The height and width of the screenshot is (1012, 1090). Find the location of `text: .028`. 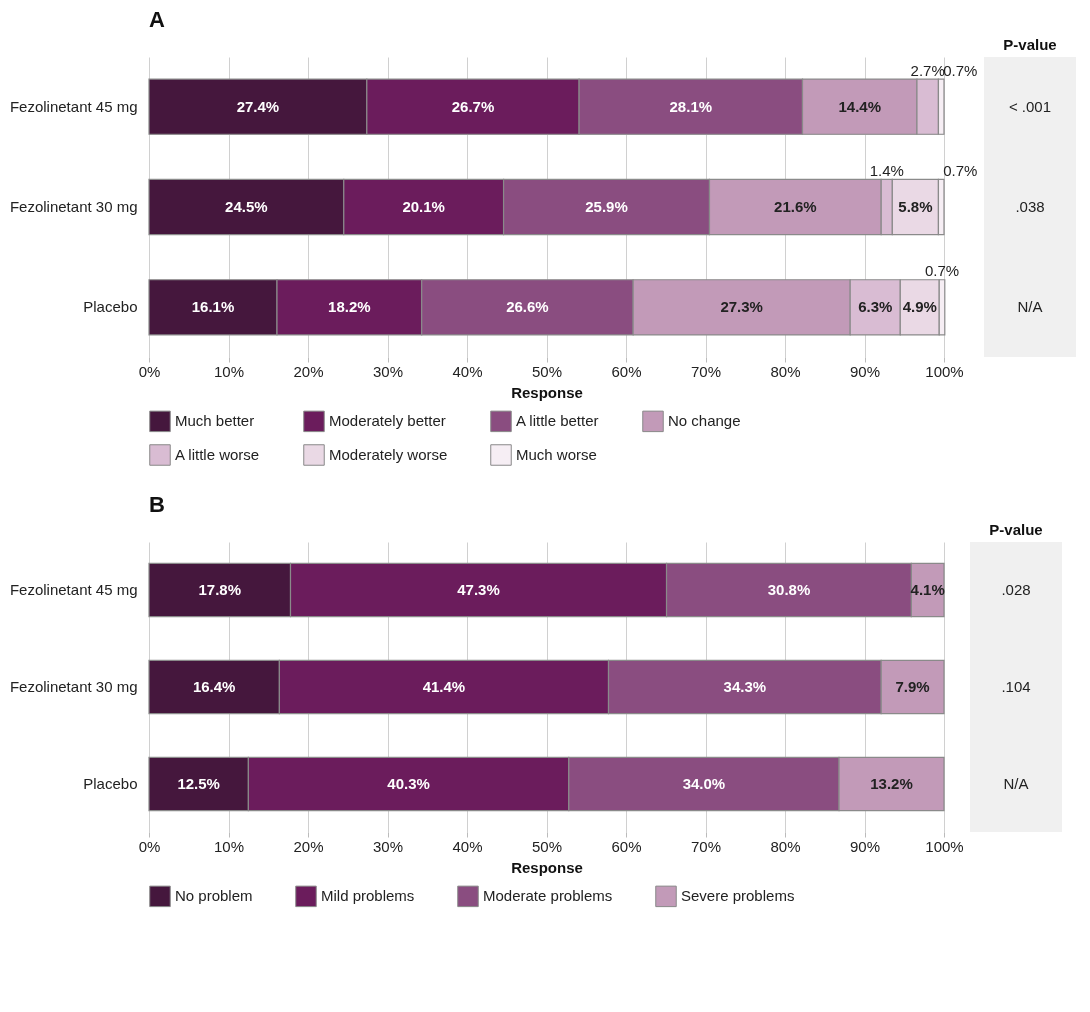

text: .028 is located at coordinates (1016, 590).